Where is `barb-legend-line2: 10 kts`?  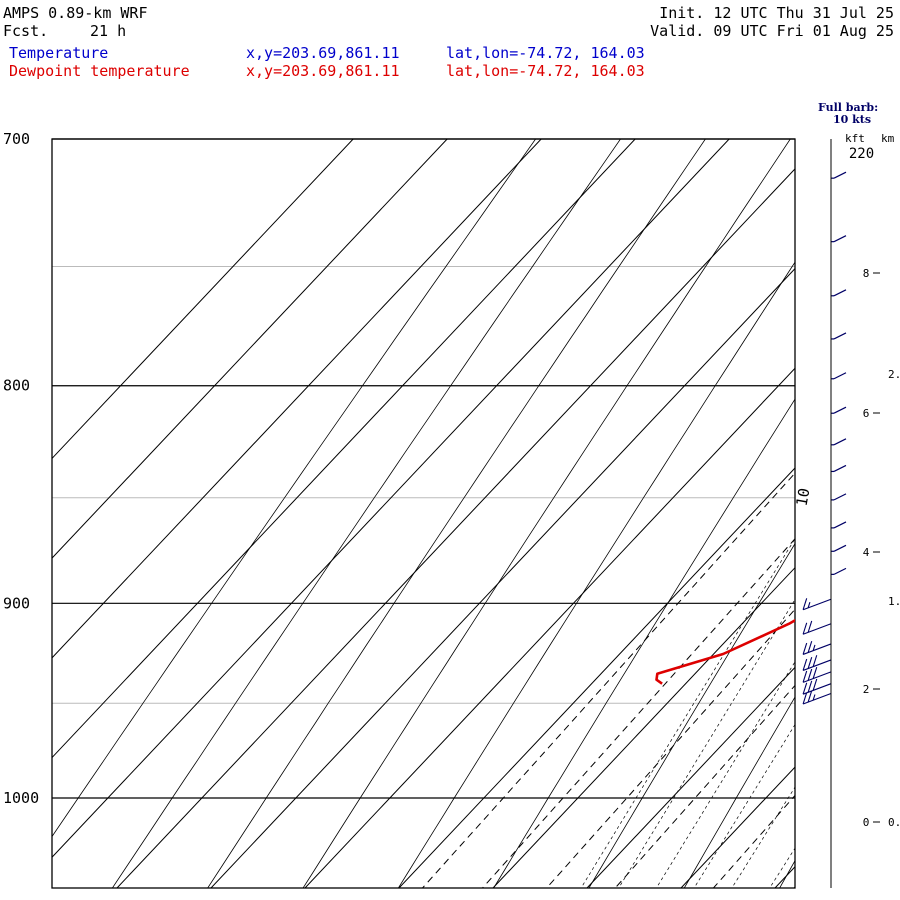 barb-legend-line2: 10 kts is located at coordinates (852, 119).